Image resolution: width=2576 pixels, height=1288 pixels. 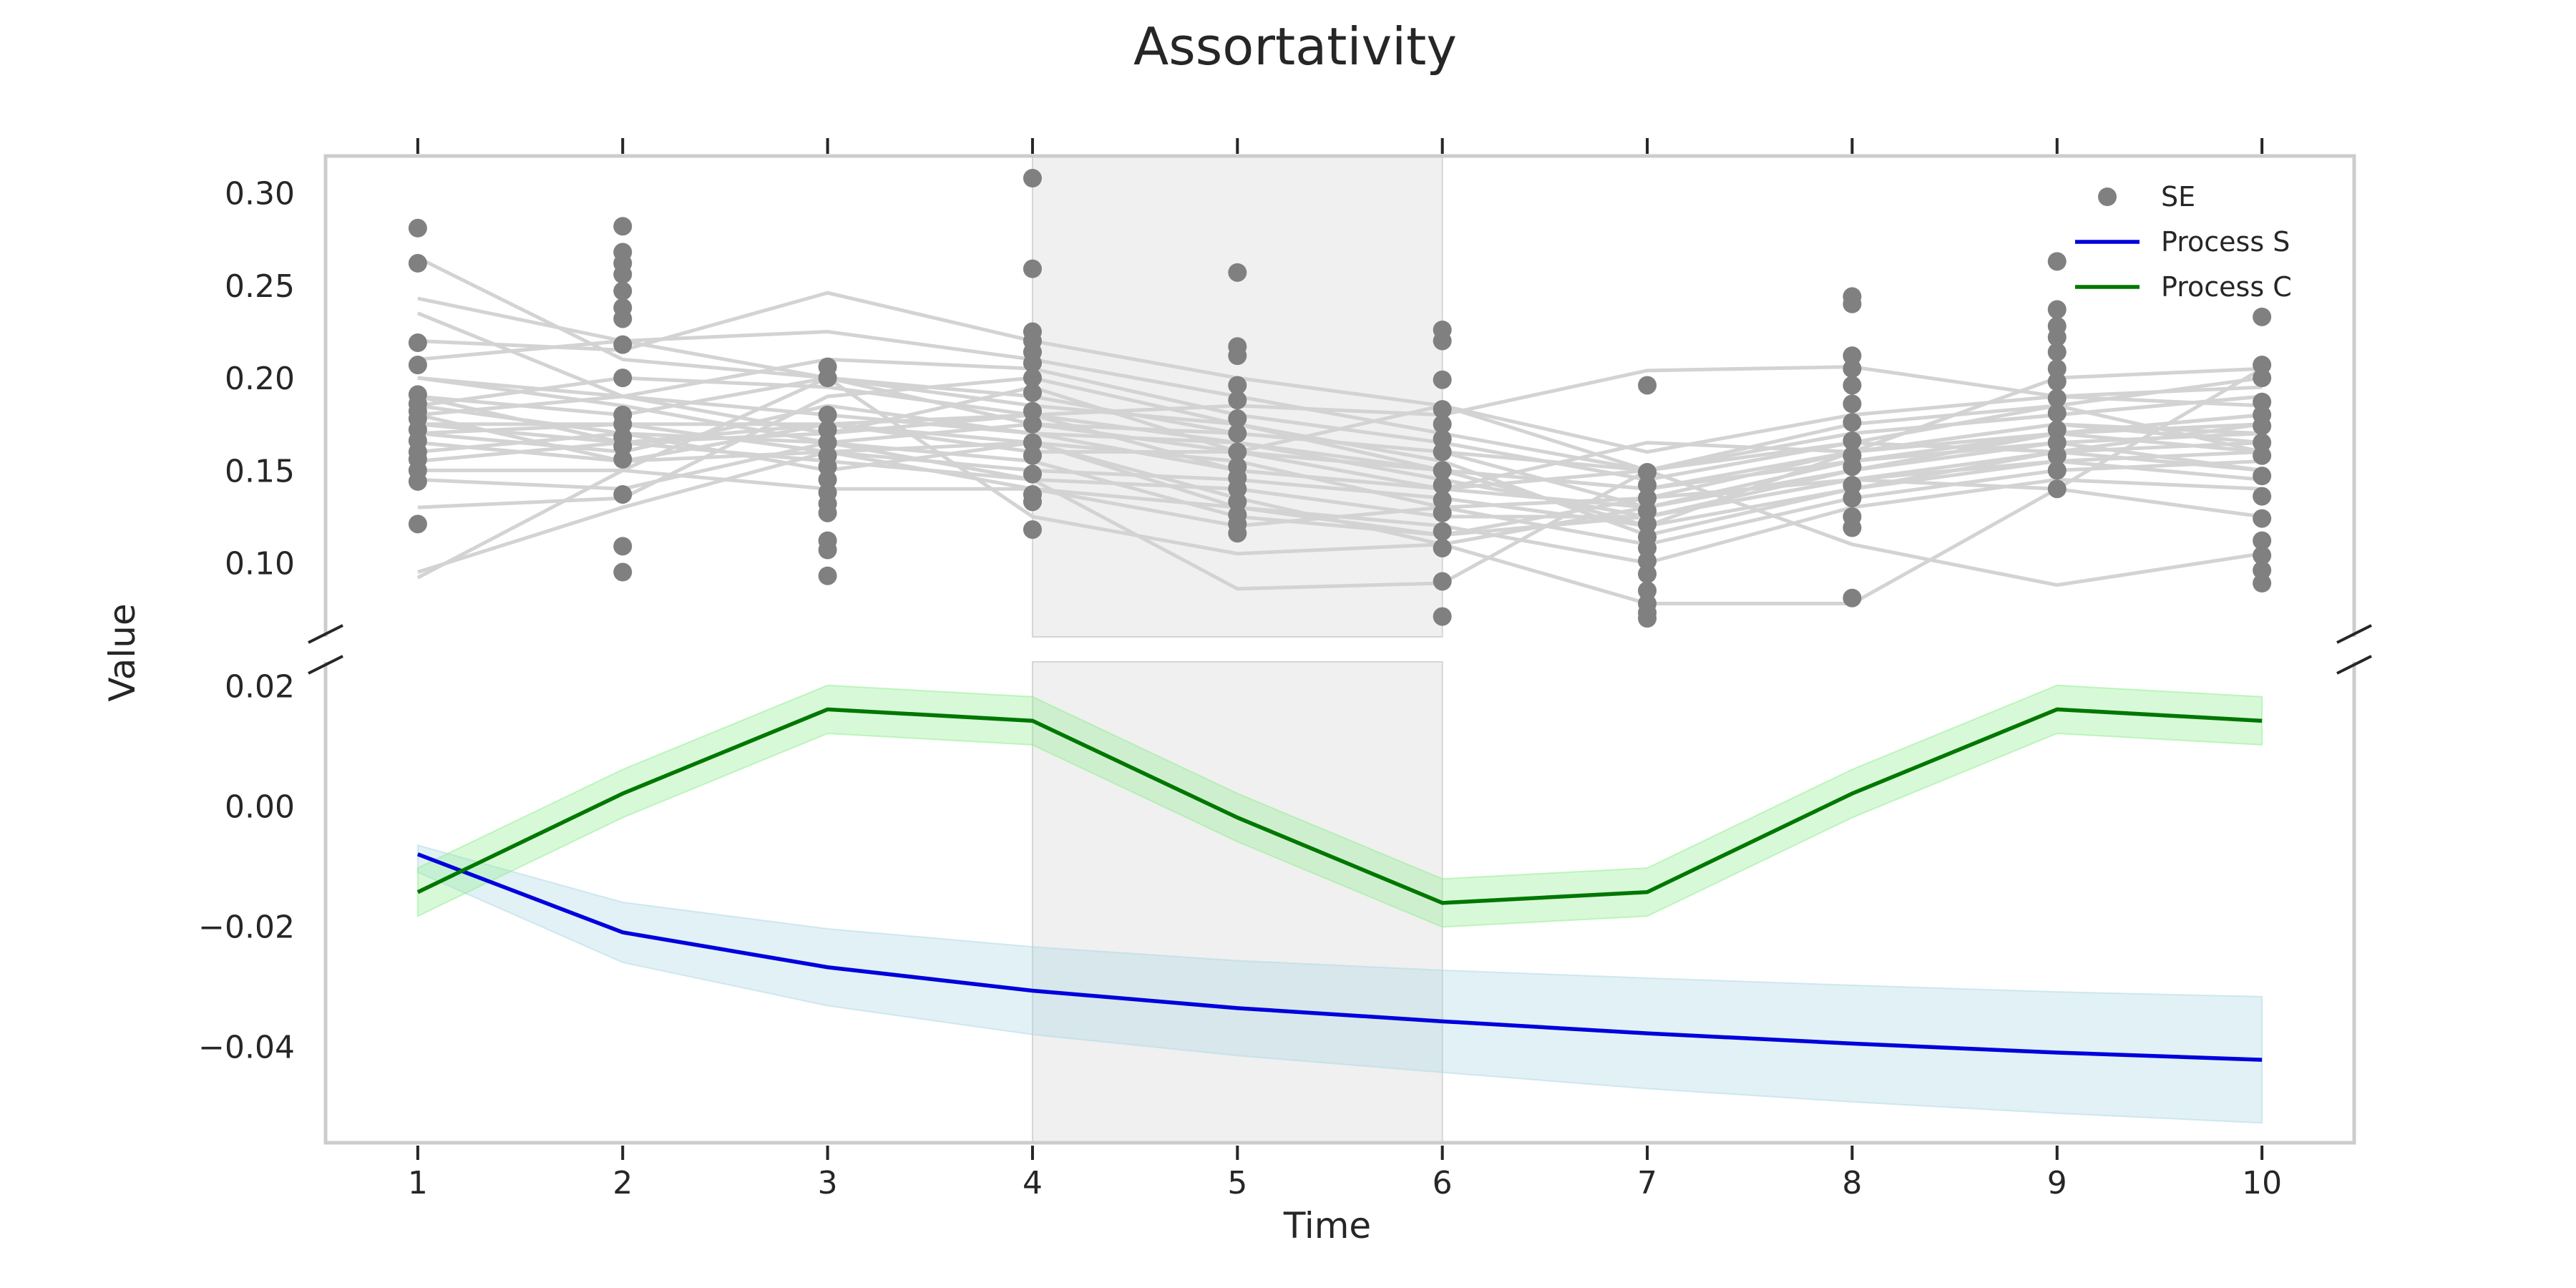 What do you see at coordinates (325, 634) in the screenshot?
I see `axis-break-mark-upper-left` at bounding box center [325, 634].